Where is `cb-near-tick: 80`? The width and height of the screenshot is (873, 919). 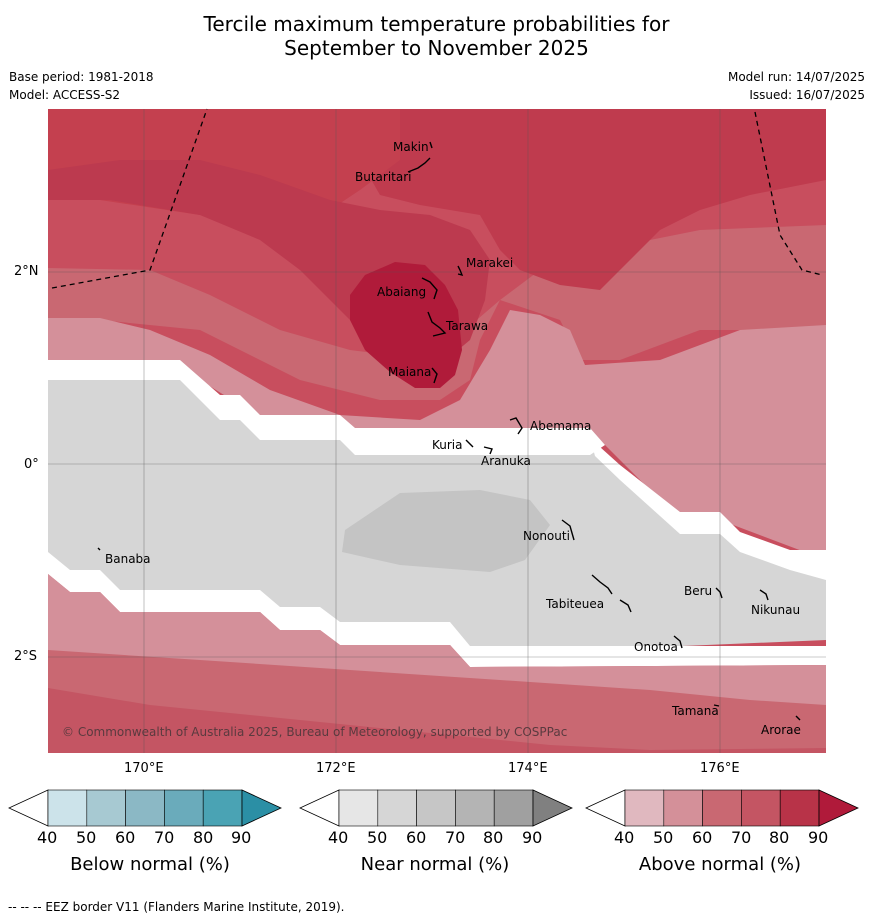
cb-near-tick: 80 is located at coordinates (493, 837).